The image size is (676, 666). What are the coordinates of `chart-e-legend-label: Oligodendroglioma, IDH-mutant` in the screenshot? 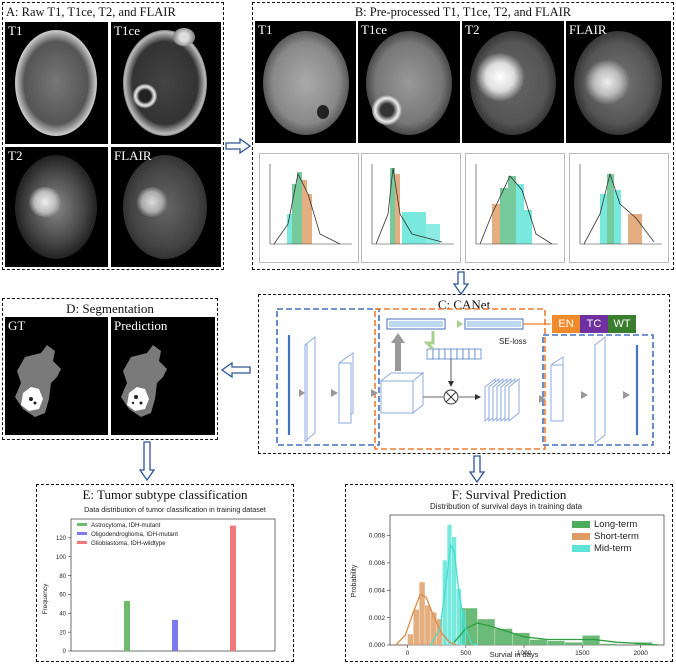 It's located at (134, 534).